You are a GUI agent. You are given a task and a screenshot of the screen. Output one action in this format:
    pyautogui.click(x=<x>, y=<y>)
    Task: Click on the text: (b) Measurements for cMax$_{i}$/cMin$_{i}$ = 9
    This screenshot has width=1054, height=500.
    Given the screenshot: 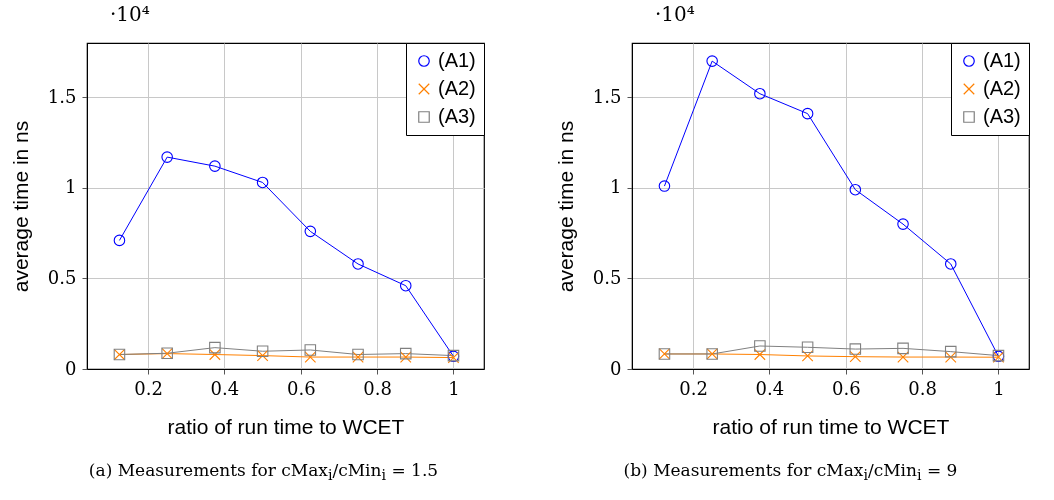 What is the action you would take?
    pyautogui.click(x=790, y=472)
    